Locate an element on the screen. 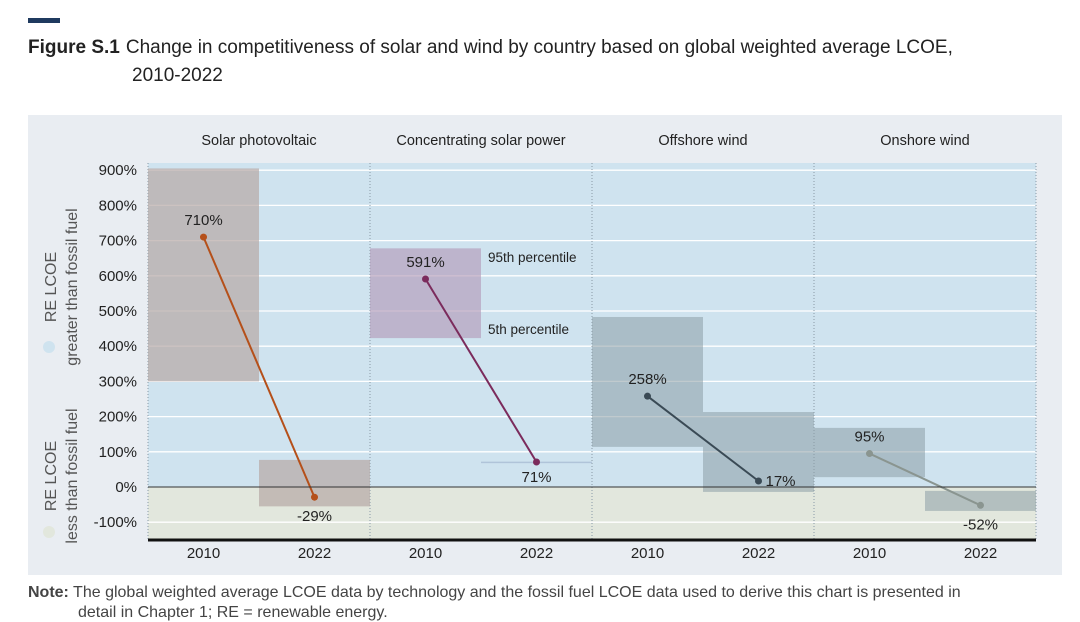 The height and width of the screenshot is (622, 1080). data-label: 258% is located at coordinates (647, 379).